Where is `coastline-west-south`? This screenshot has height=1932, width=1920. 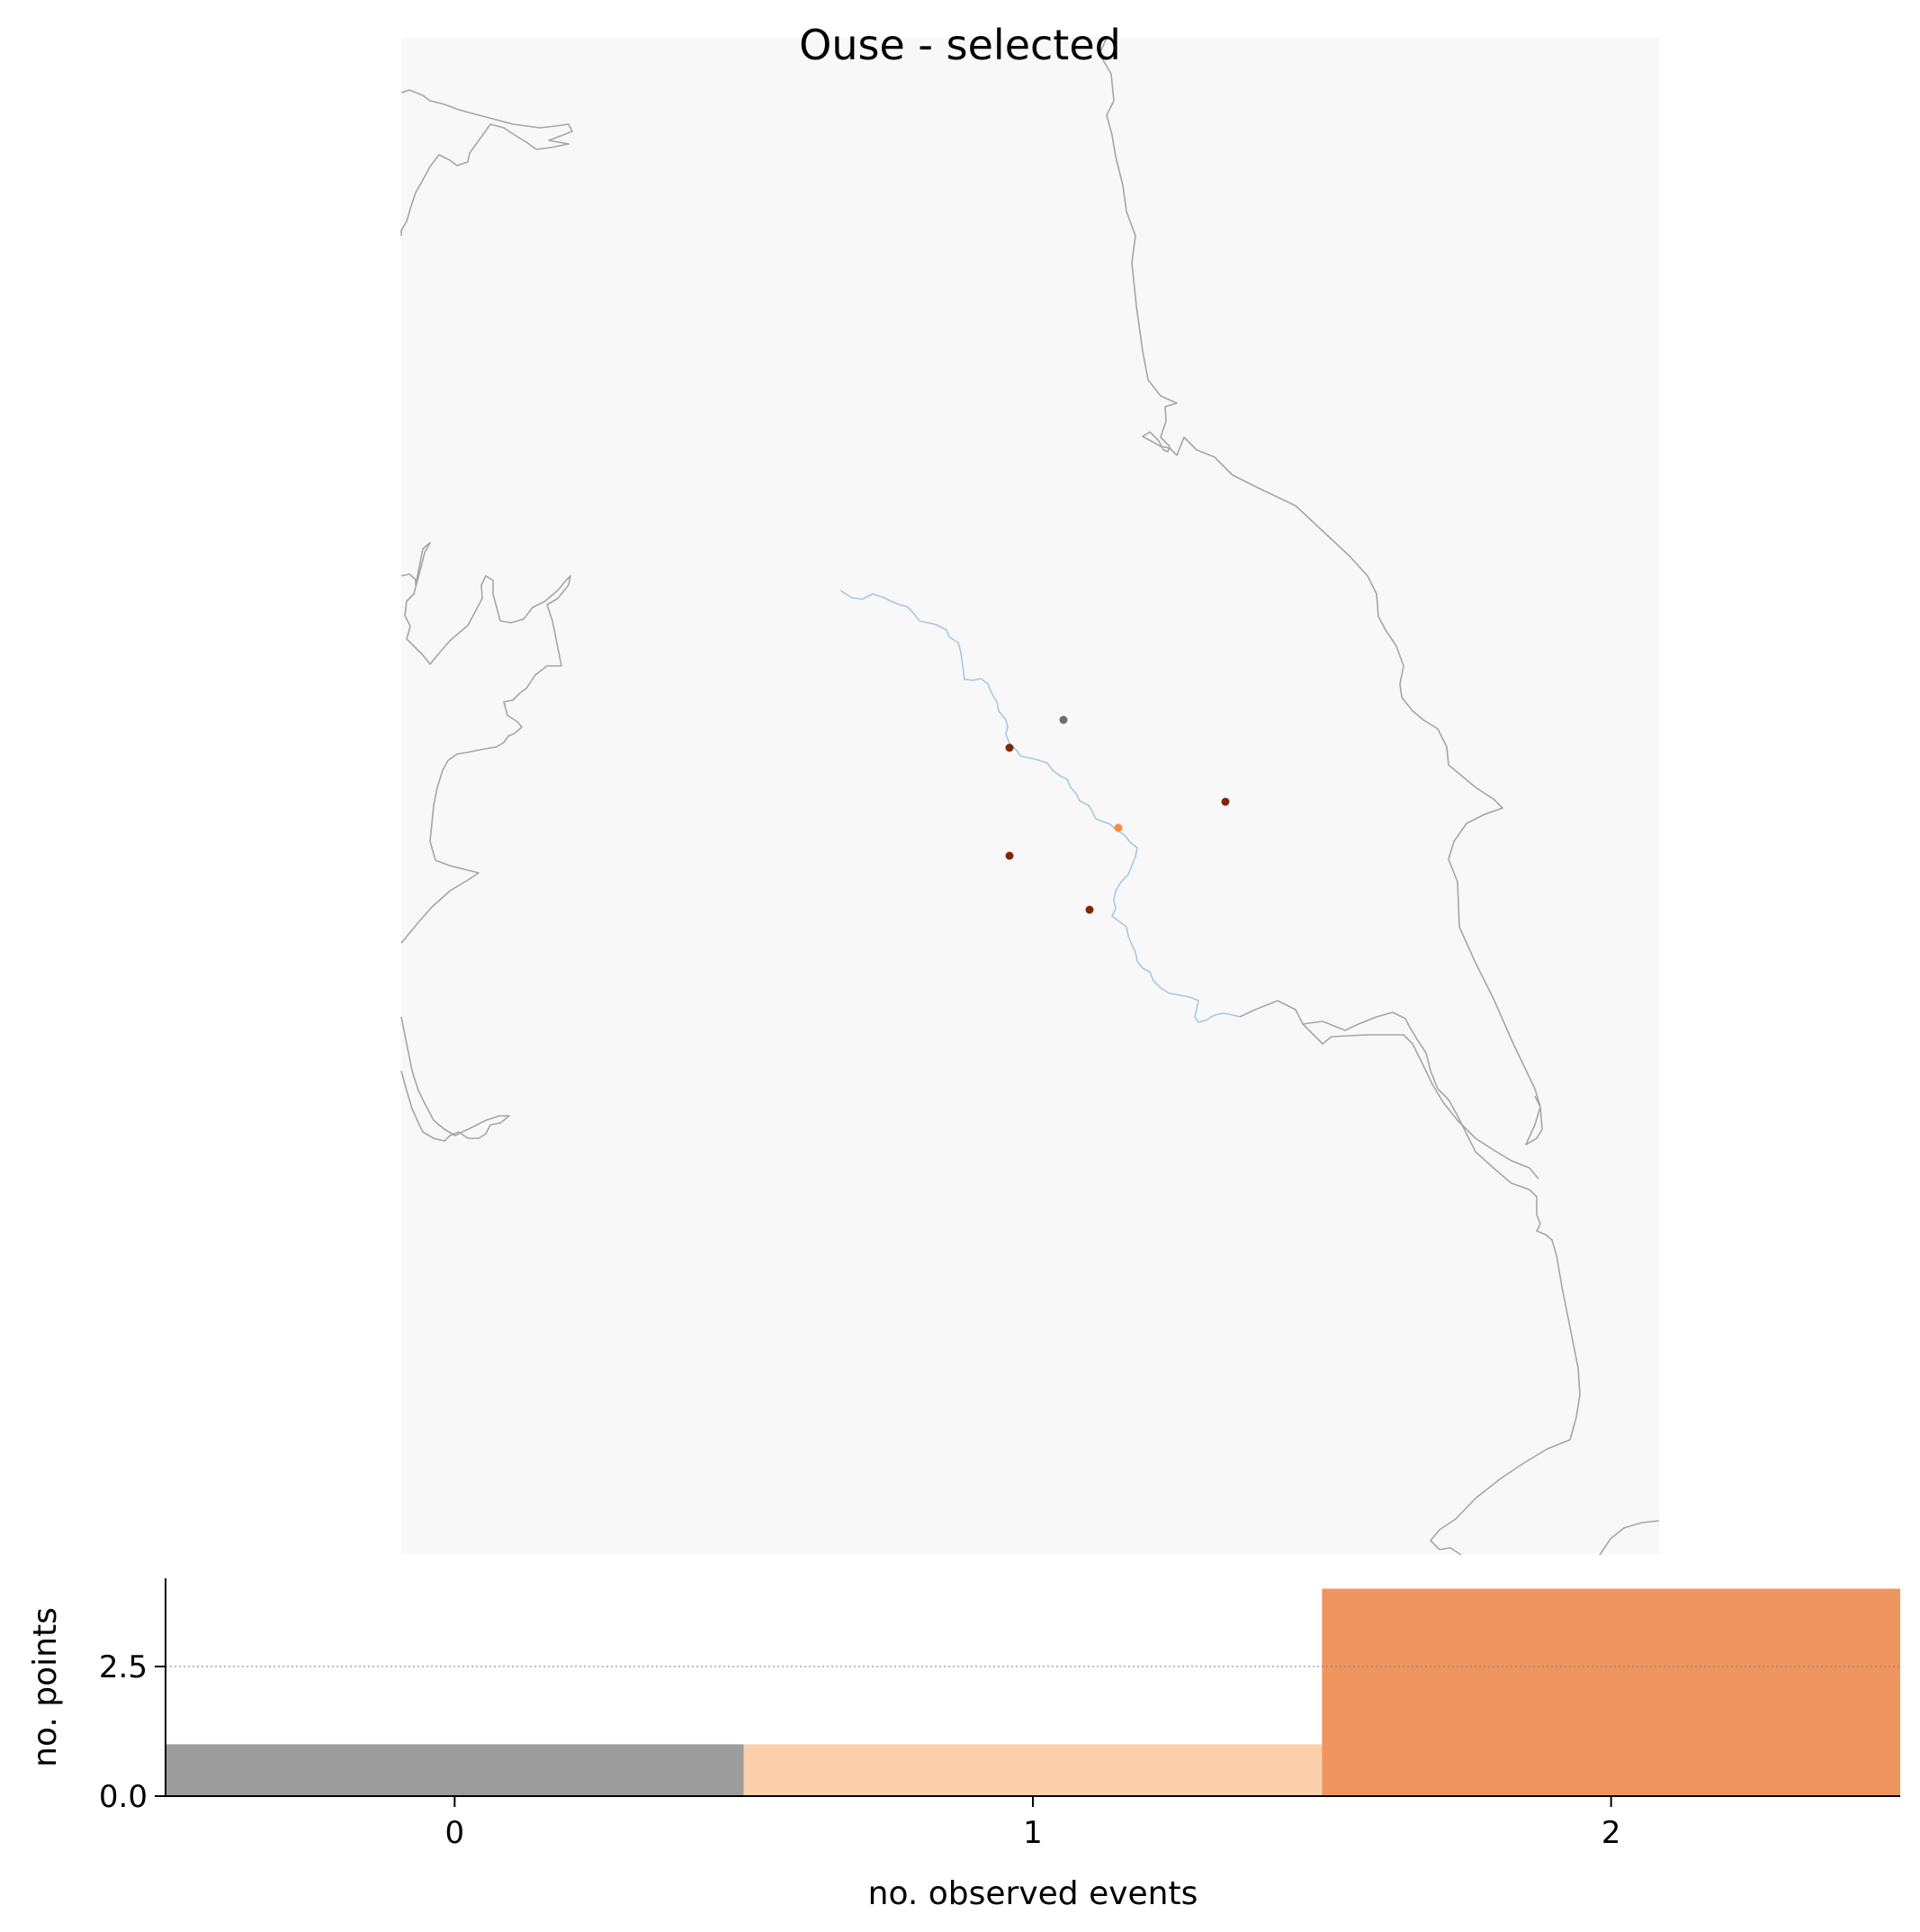
coastline-west-south is located at coordinates (455, 1079).